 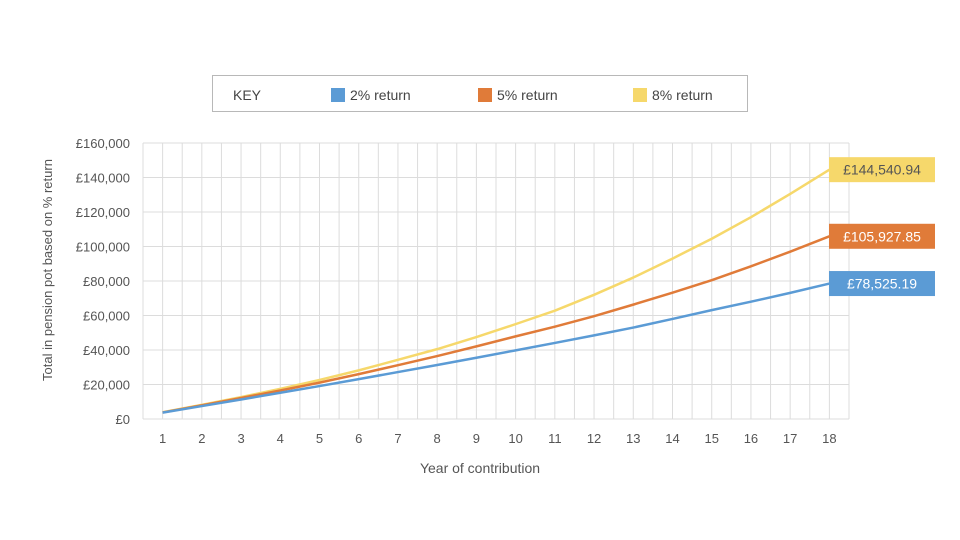 What do you see at coordinates (640, 95) in the screenshot?
I see `legend-swatch-8pct` at bounding box center [640, 95].